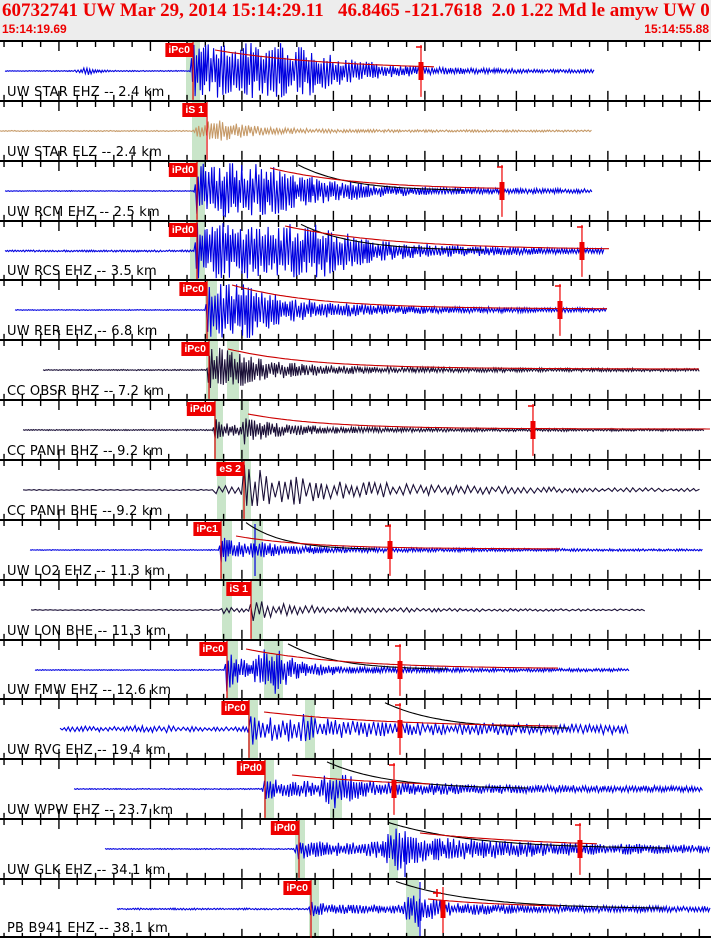 The image size is (711, 938). I want to click on trace-row-rcs: iPd0 UW RCS EHZ -- 3.5 km, so click(355, 249).